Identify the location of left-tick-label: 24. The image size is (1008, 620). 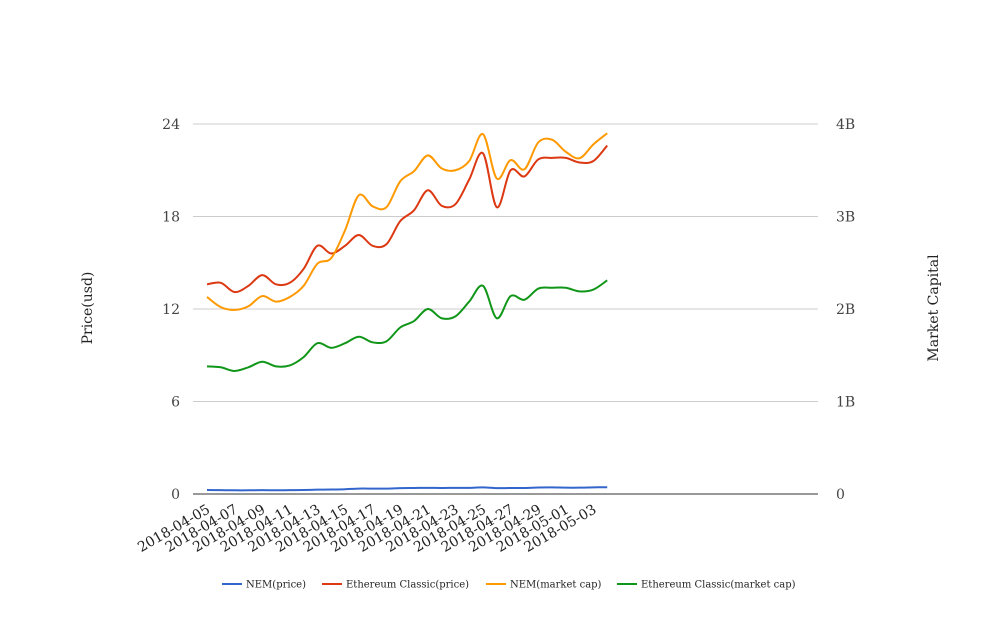
(171, 125).